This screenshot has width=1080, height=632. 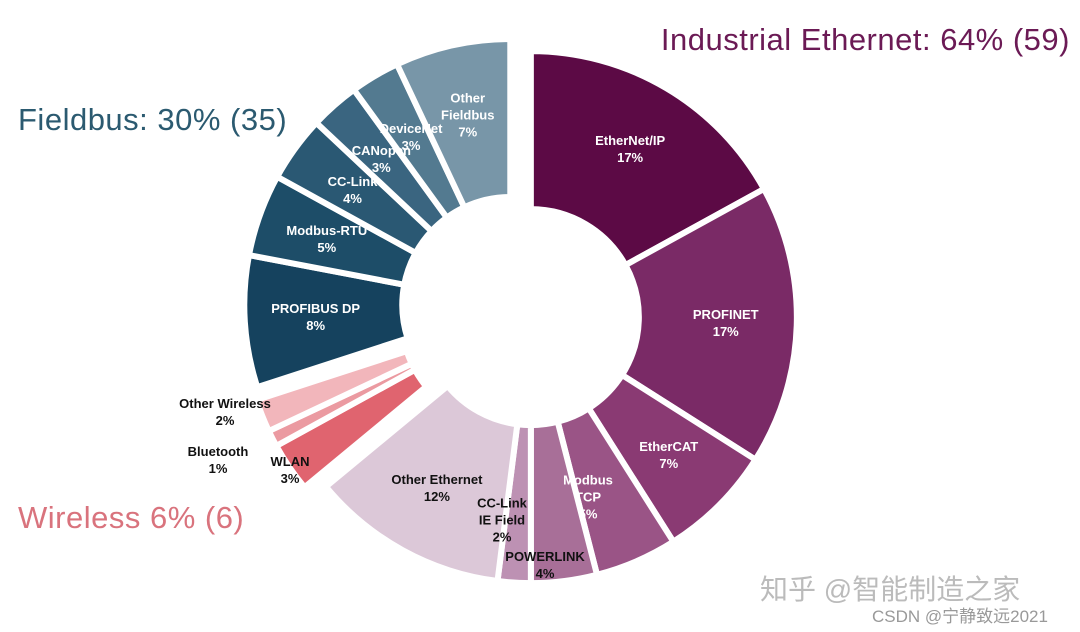 What do you see at coordinates (502, 511) in the screenshot?
I see `segment-name: CC-Link IE Field` at bounding box center [502, 511].